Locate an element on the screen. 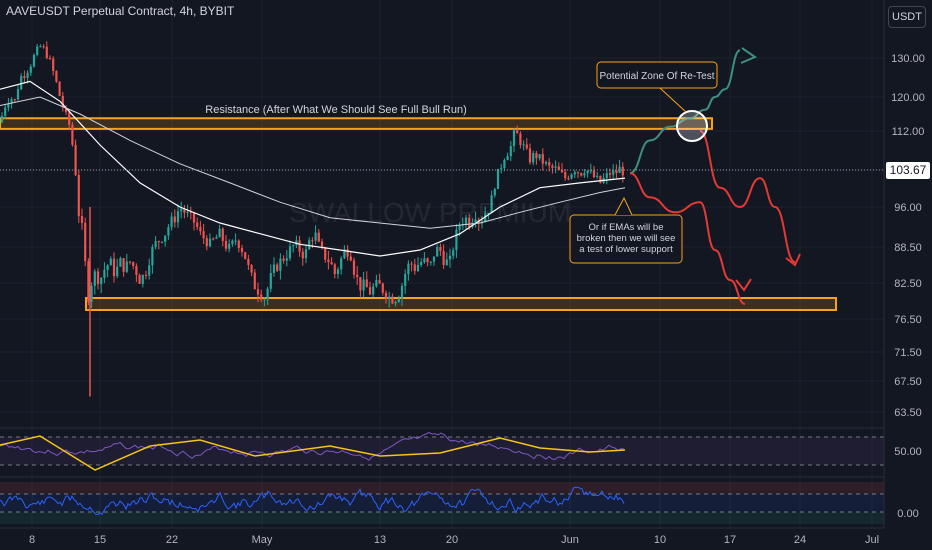 The height and width of the screenshot is (550, 932). resistance-zone is located at coordinates (356, 123).